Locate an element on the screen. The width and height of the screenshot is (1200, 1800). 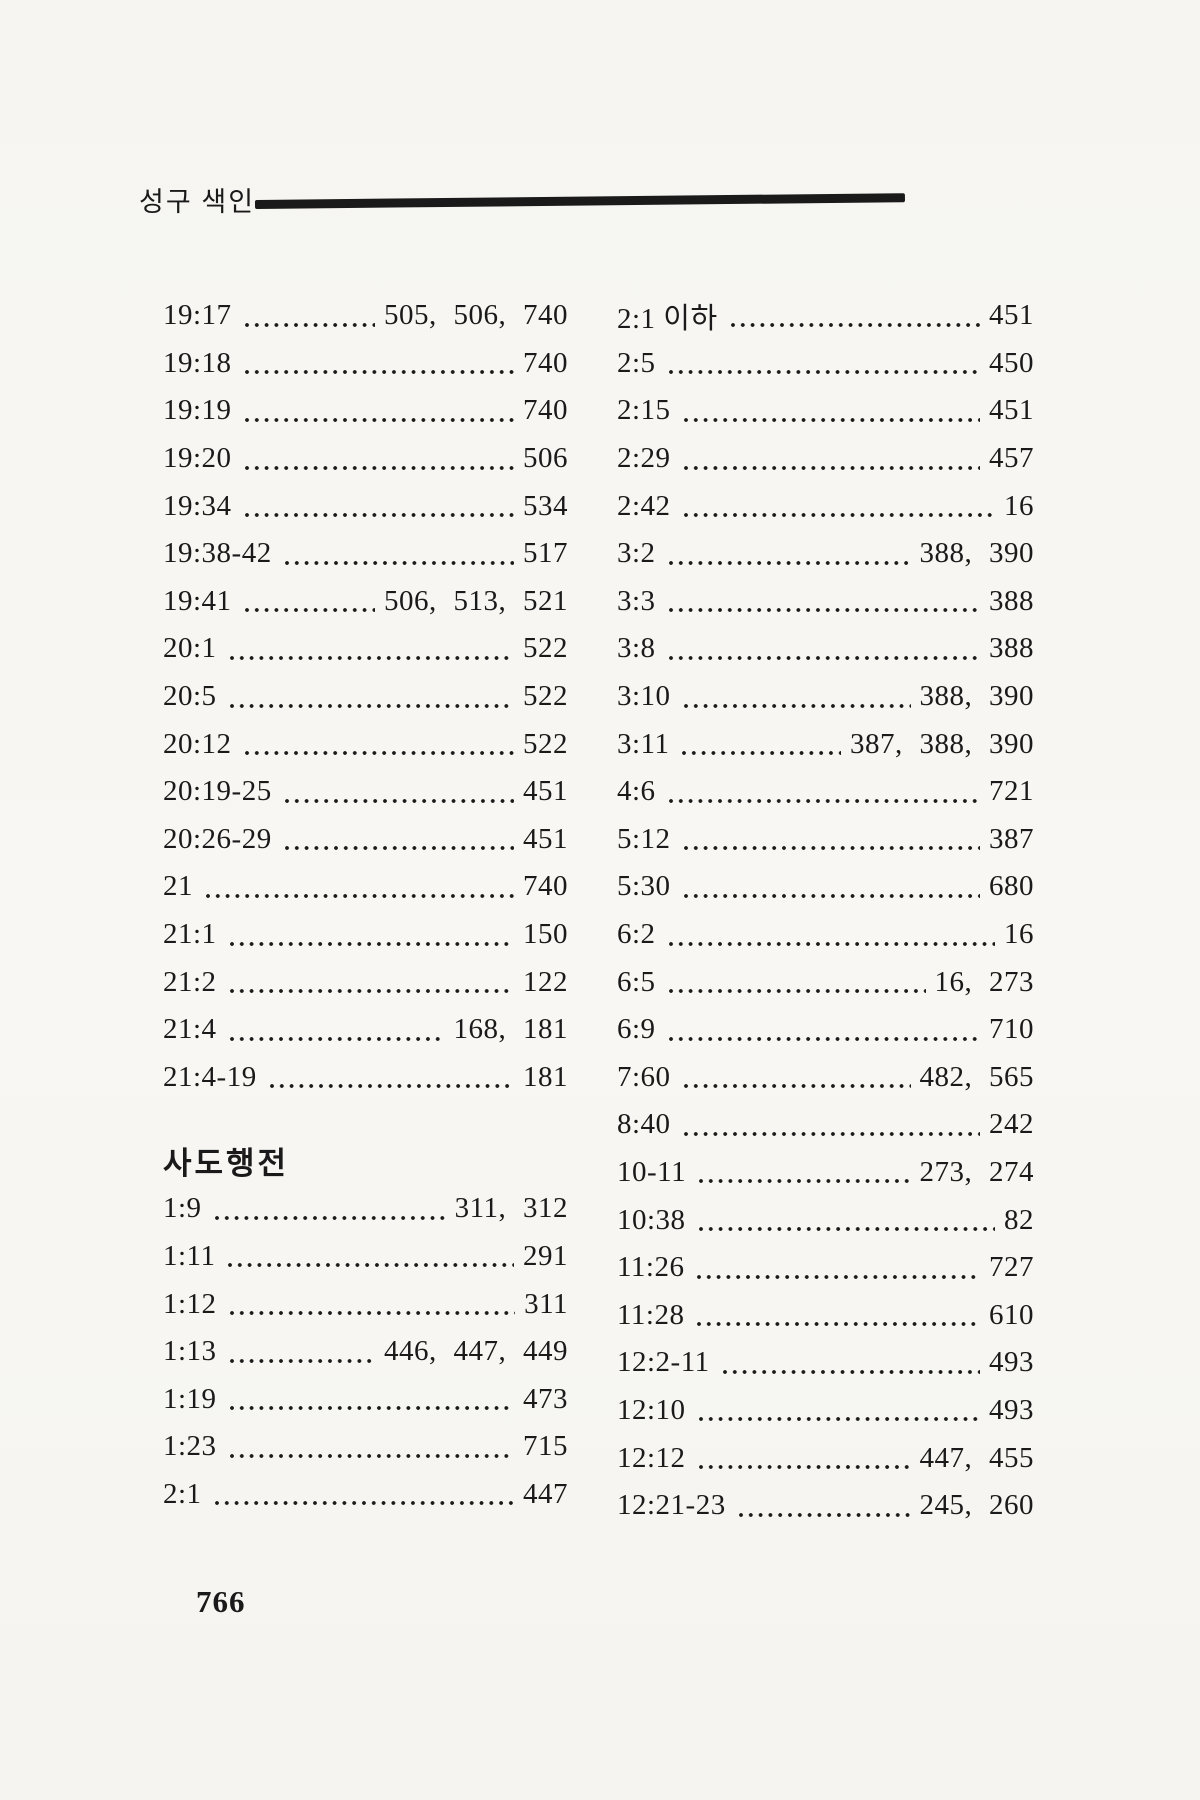
index-entry-row: 3:3 388 is located at coordinates (825, 602).